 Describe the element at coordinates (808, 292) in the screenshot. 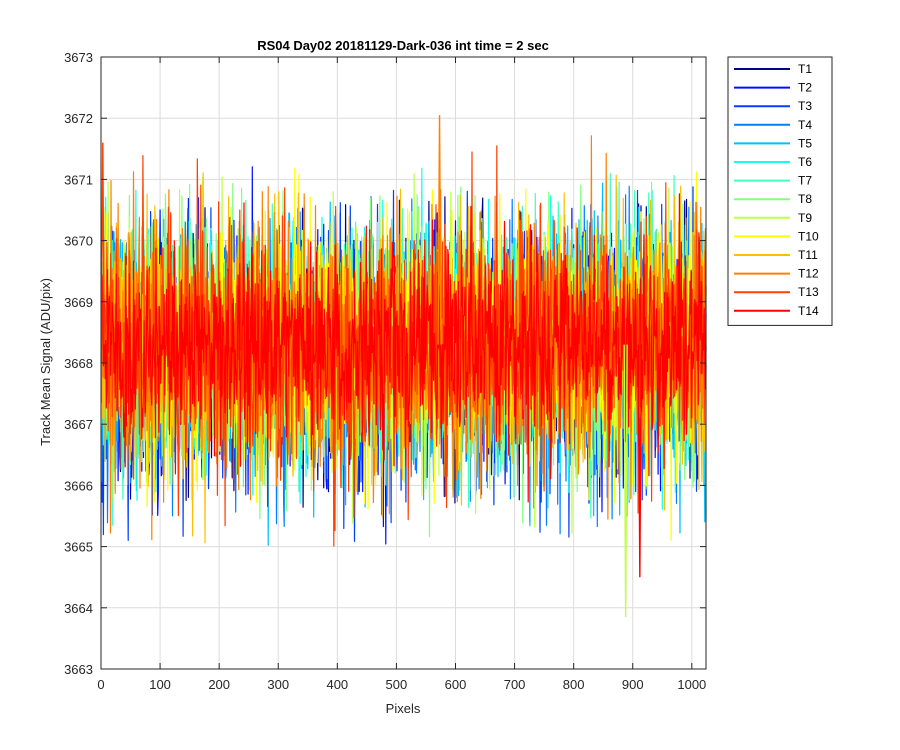

I see `legend-label: T13` at that location.